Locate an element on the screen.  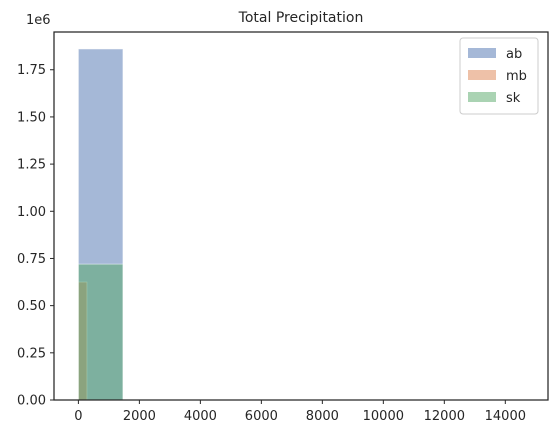
y-axis: 0.00 0.25 0.50 0.75 1.00 1.25 1.50 1.75 is located at coordinates (35, 236).